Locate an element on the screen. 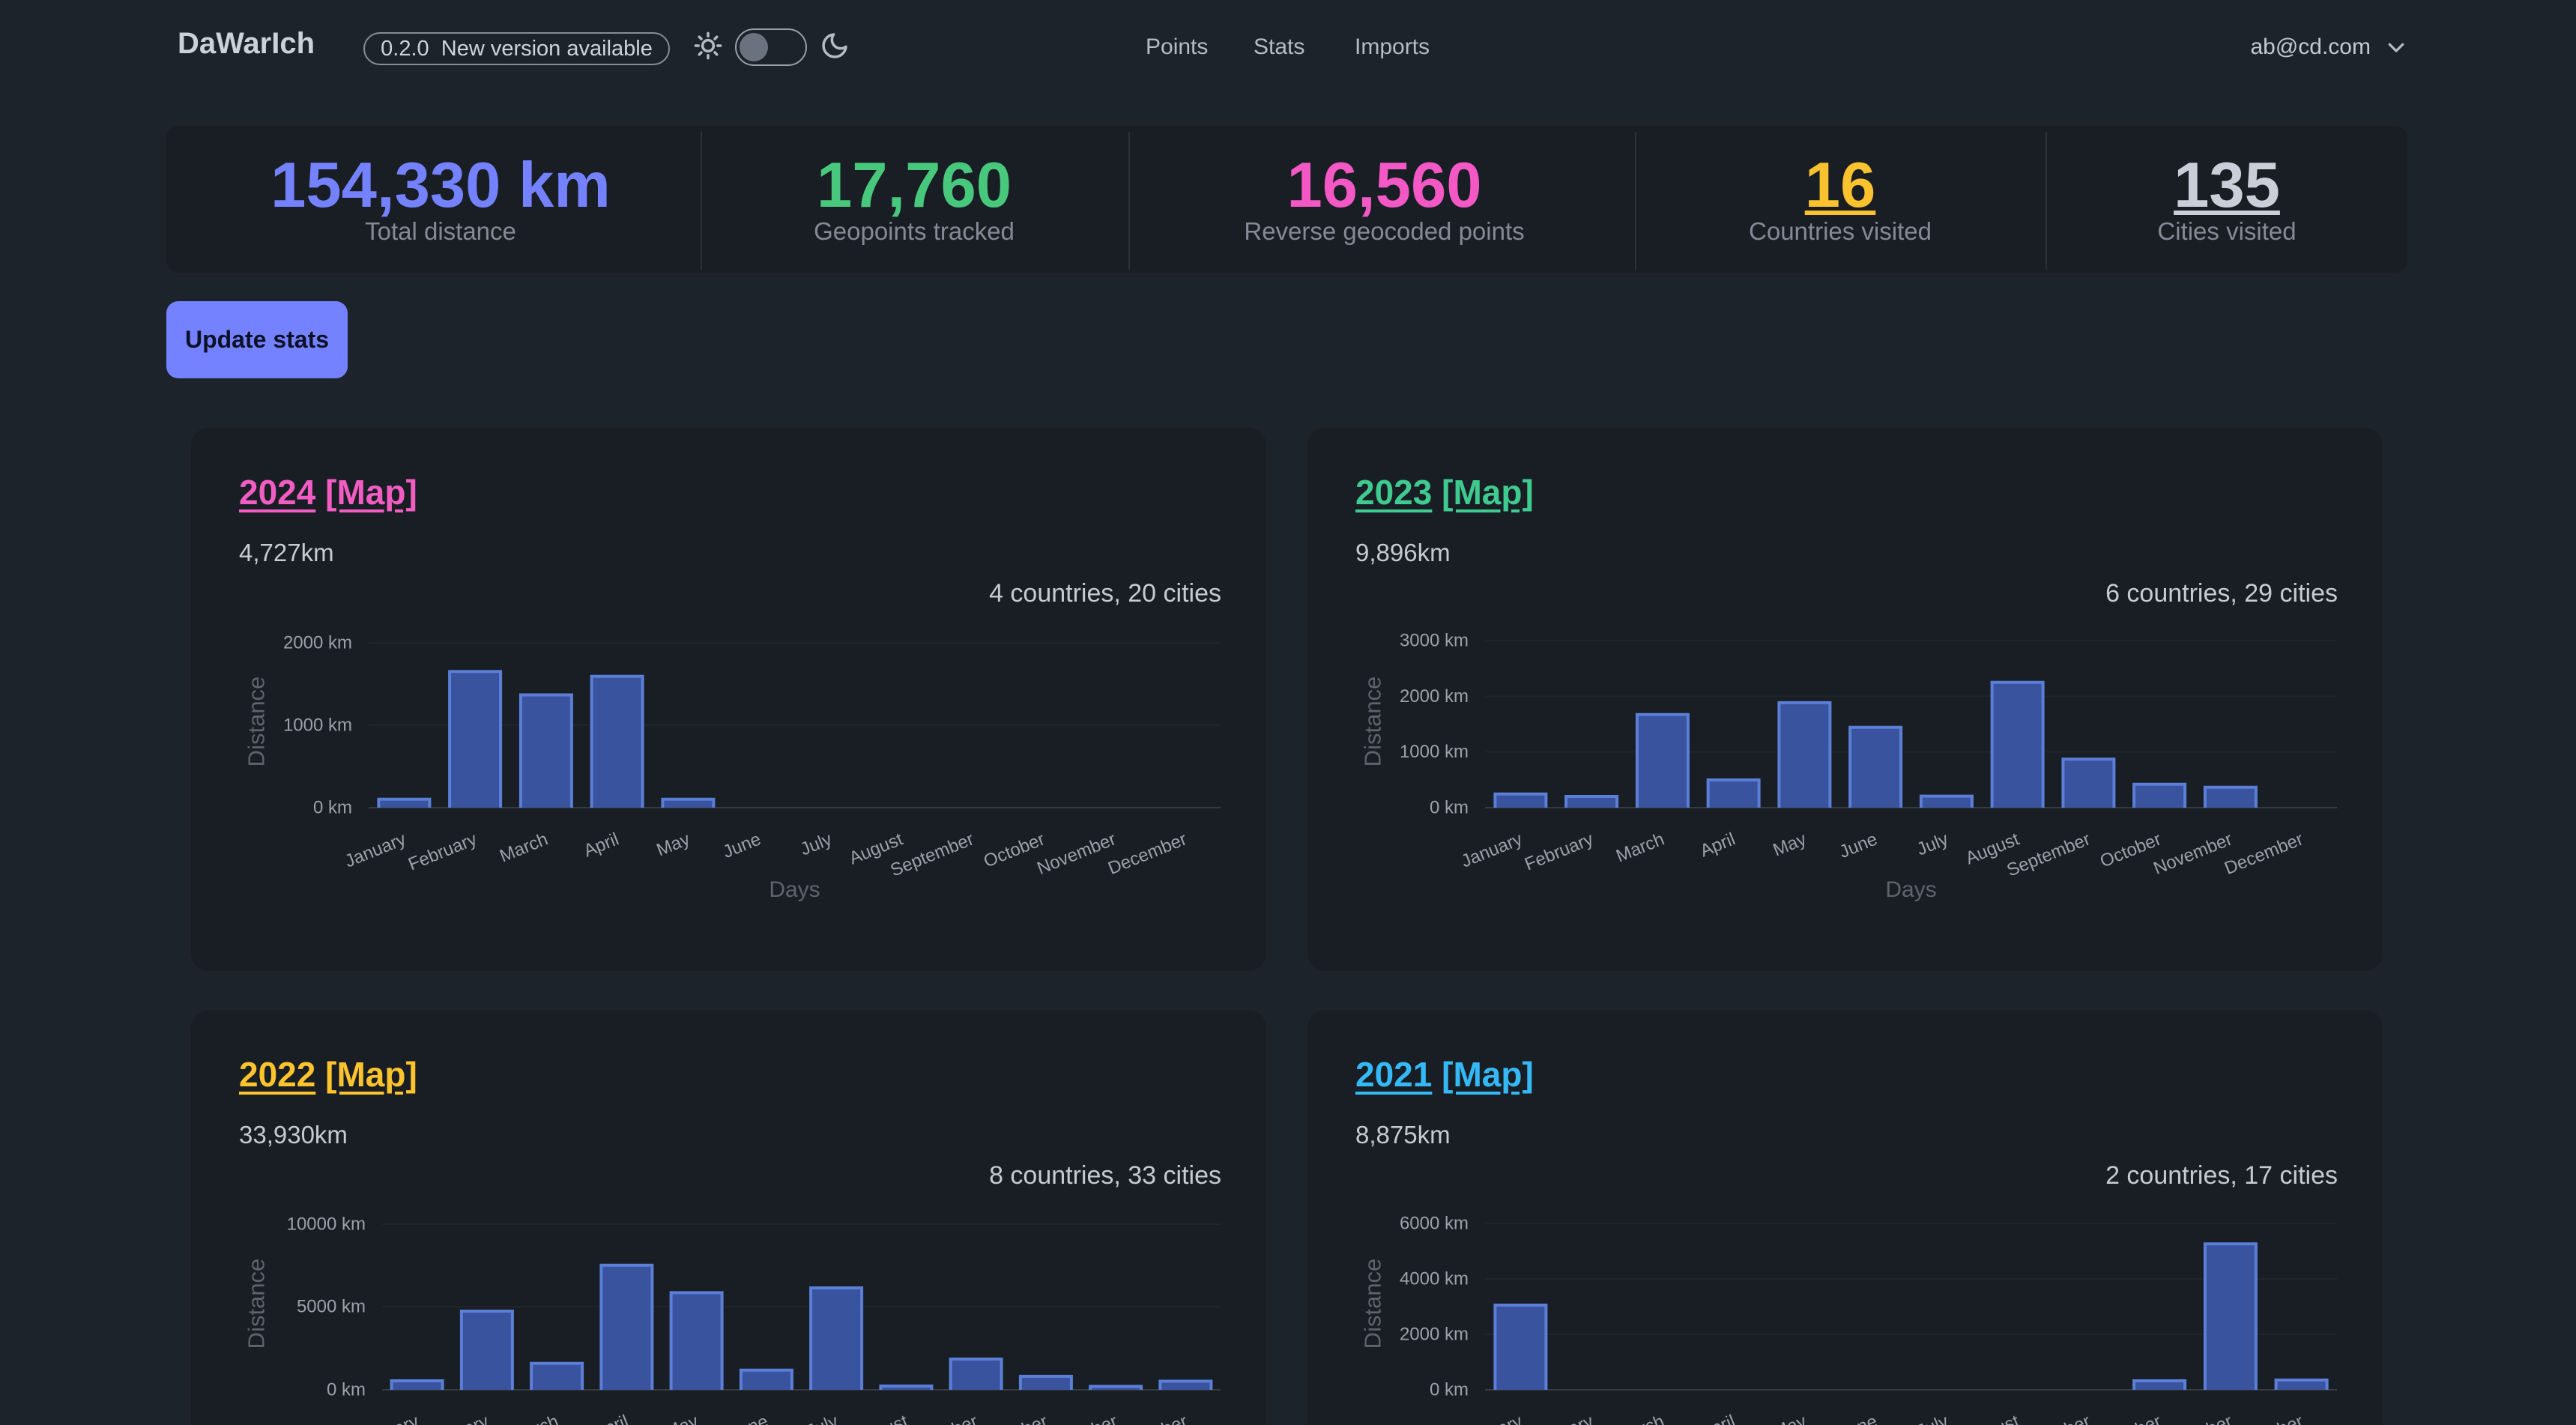 This screenshot has height=1425, width=2576. svg-text: 5000 km is located at coordinates (331, 1307).